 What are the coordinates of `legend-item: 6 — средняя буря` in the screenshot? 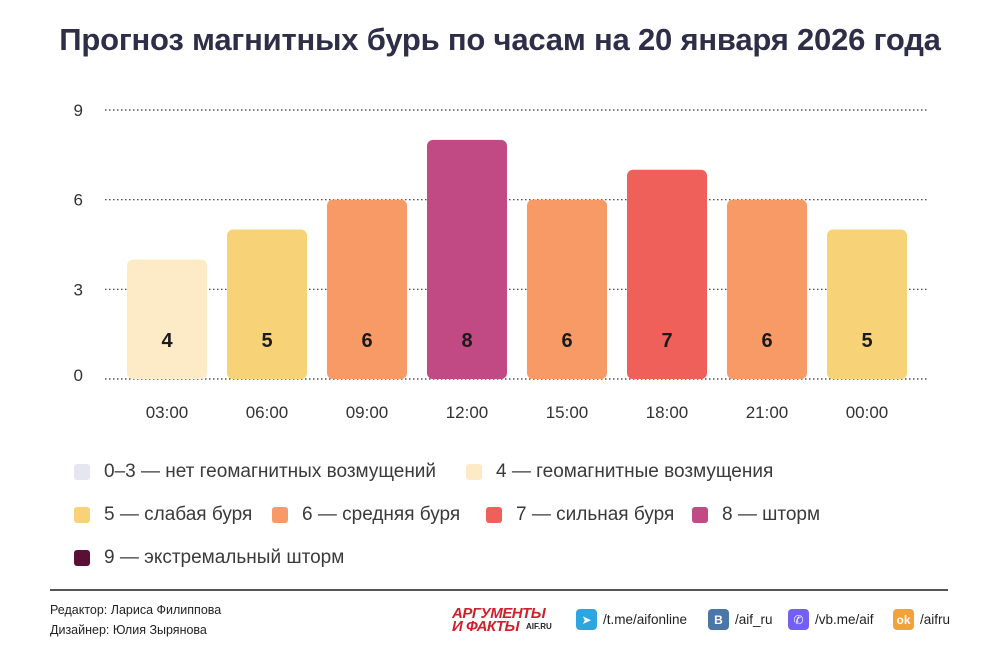 It's located at (366, 515).